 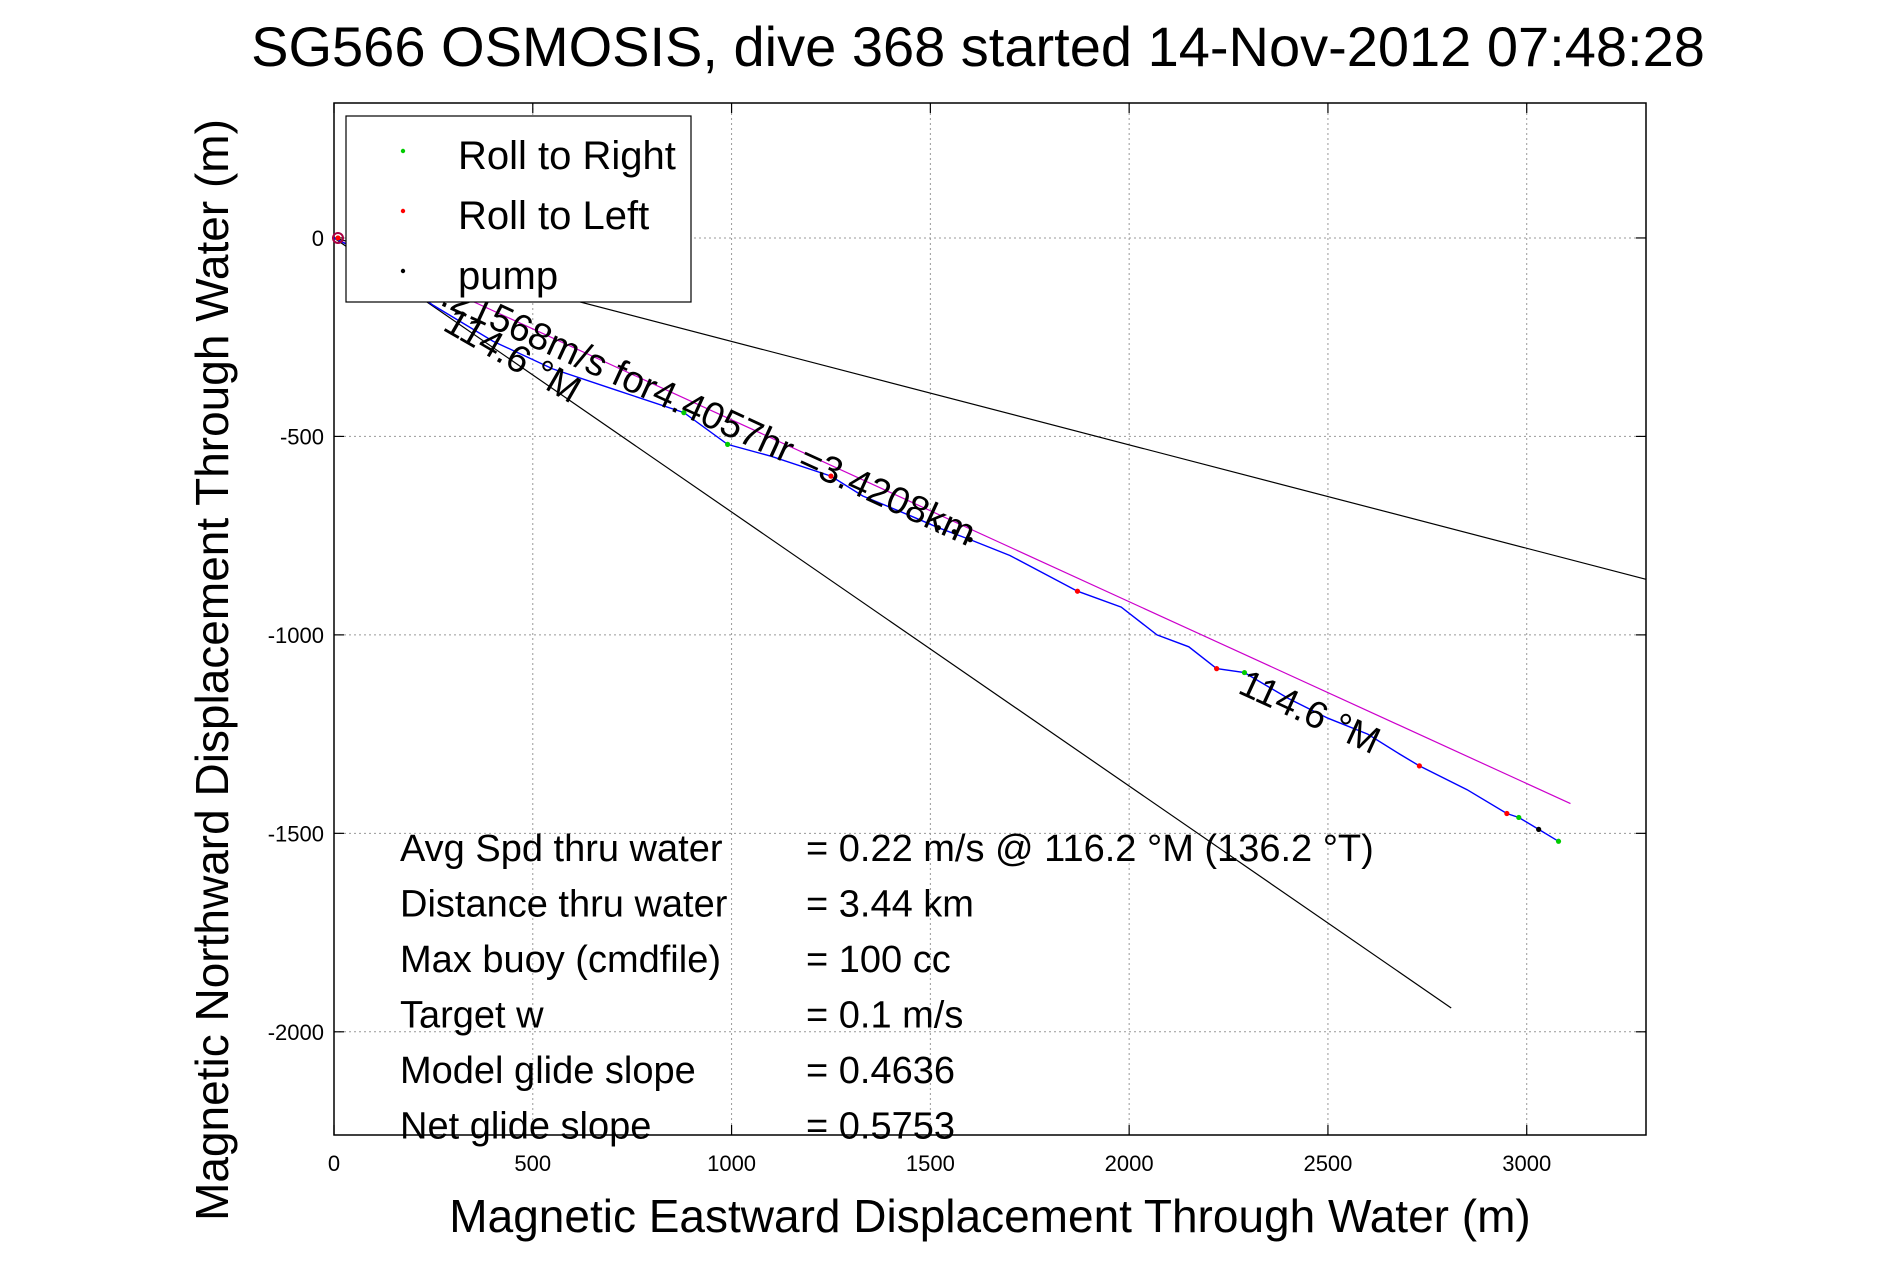 What do you see at coordinates (1327, 1163) in the screenshot?
I see `x-tick-label: 2500` at bounding box center [1327, 1163].